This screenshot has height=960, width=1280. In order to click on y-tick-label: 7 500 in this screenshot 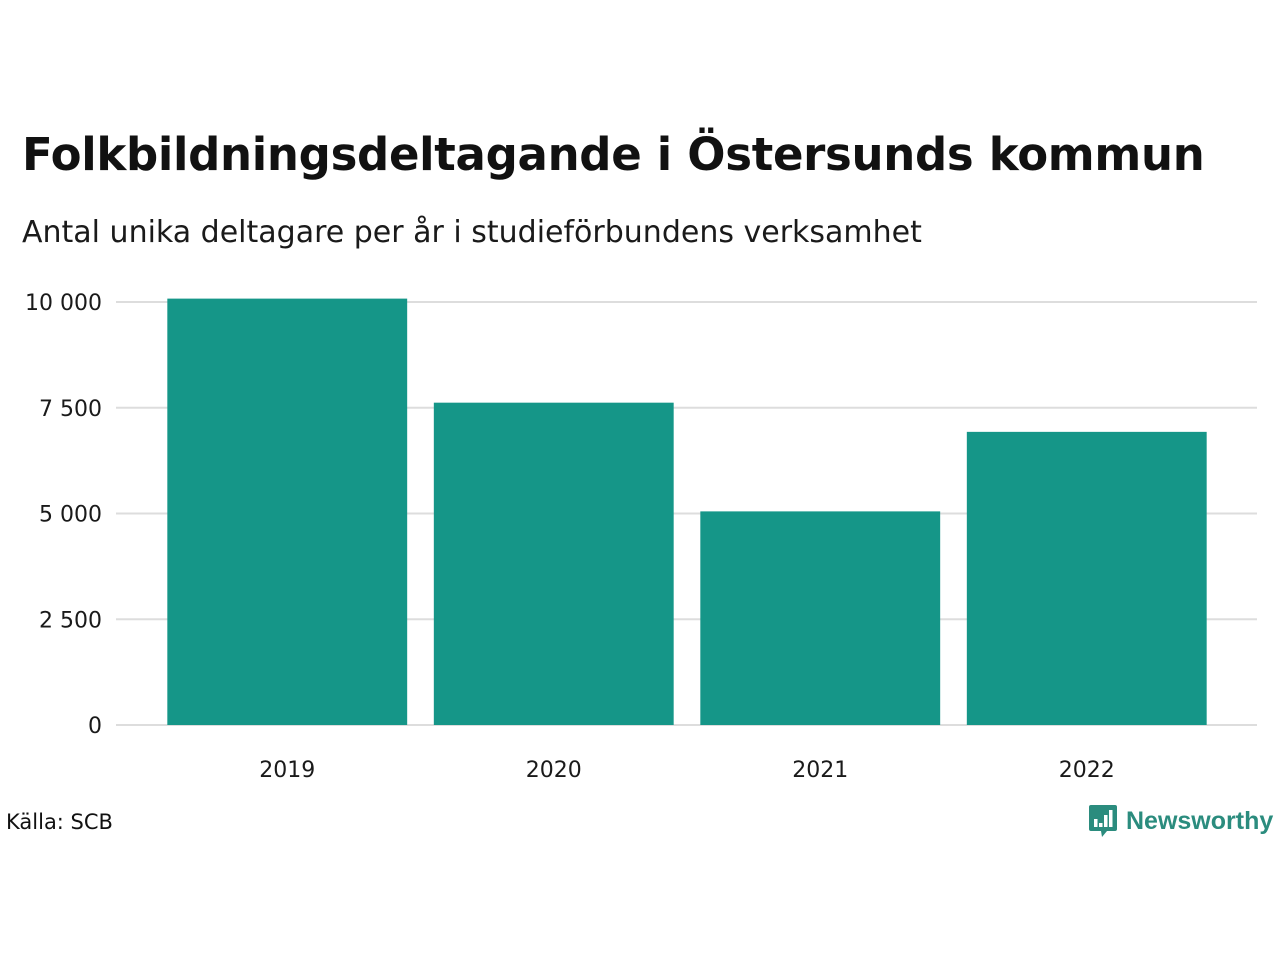, I will do `click(70, 409)`.